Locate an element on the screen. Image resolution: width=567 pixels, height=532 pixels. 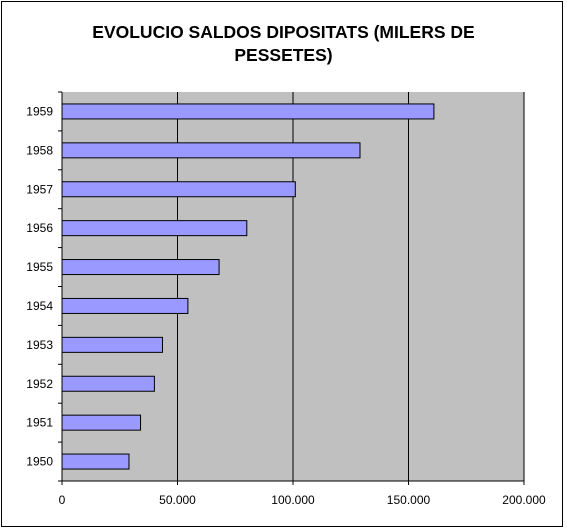
y-tick-label-1951: 1951 is located at coordinates (39, 423).